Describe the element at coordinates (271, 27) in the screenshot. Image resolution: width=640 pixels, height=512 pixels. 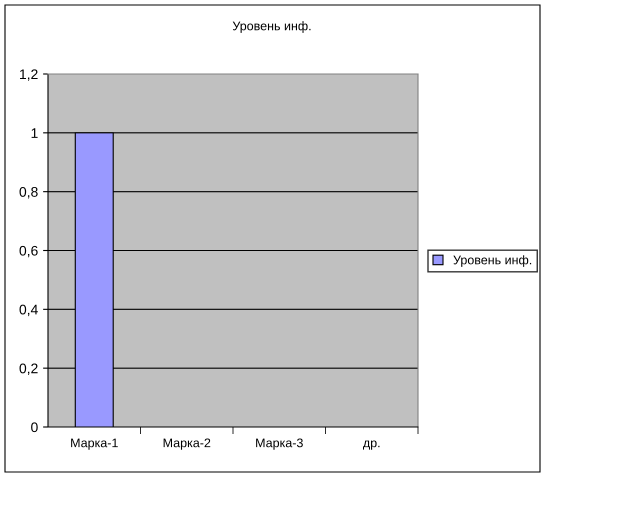
I see `chart-title: Уровень инф.` at that location.